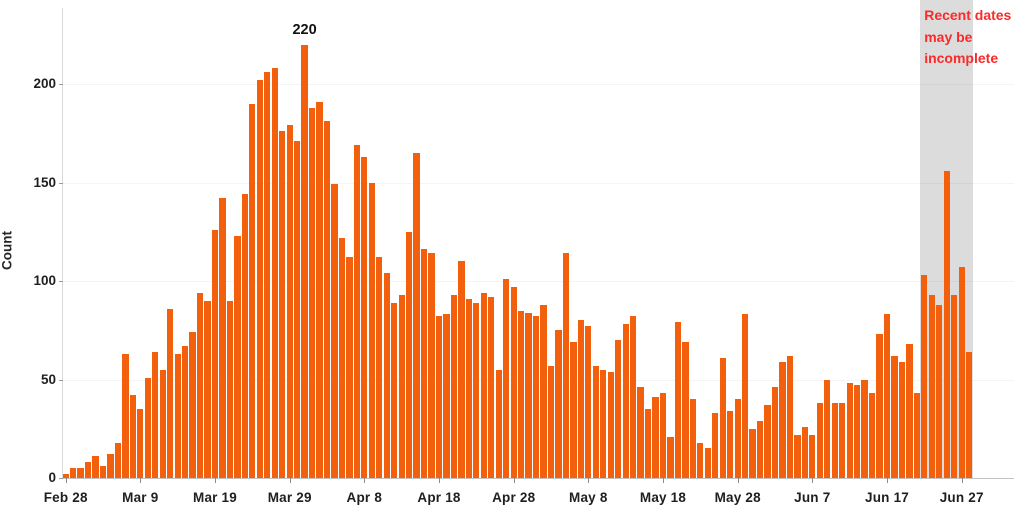 This screenshot has width=1024, height=521. What do you see at coordinates (968, 15) in the screenshot?
I see `incomplete-note-line1: Recent dates` at bounding box center [968, 15].